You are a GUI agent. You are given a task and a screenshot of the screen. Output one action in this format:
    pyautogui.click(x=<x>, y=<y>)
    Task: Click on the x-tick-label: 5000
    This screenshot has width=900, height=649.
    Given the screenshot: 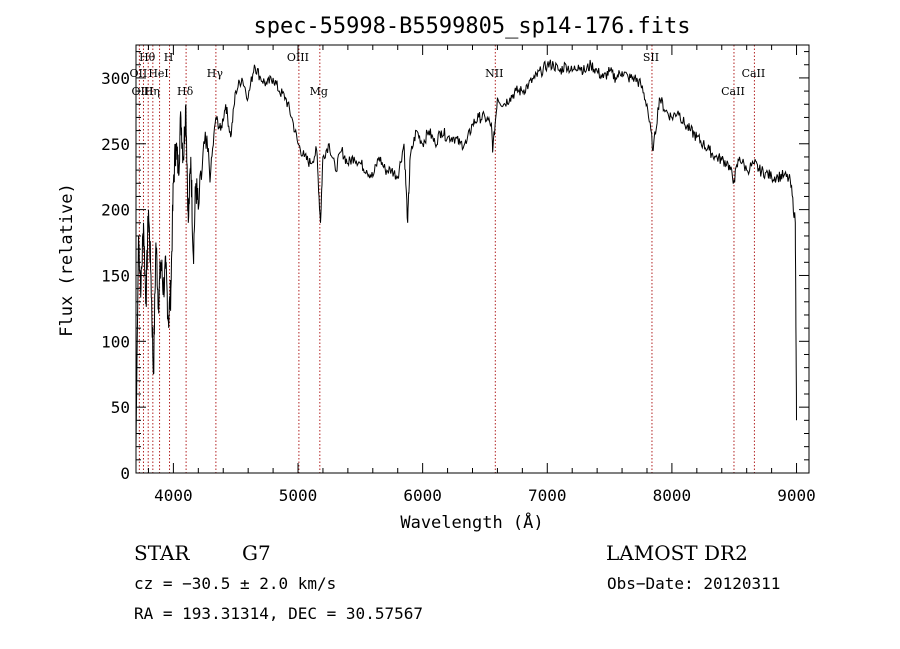 What is the action you would take?
    pyautogui.click(x=298, y=495)
    